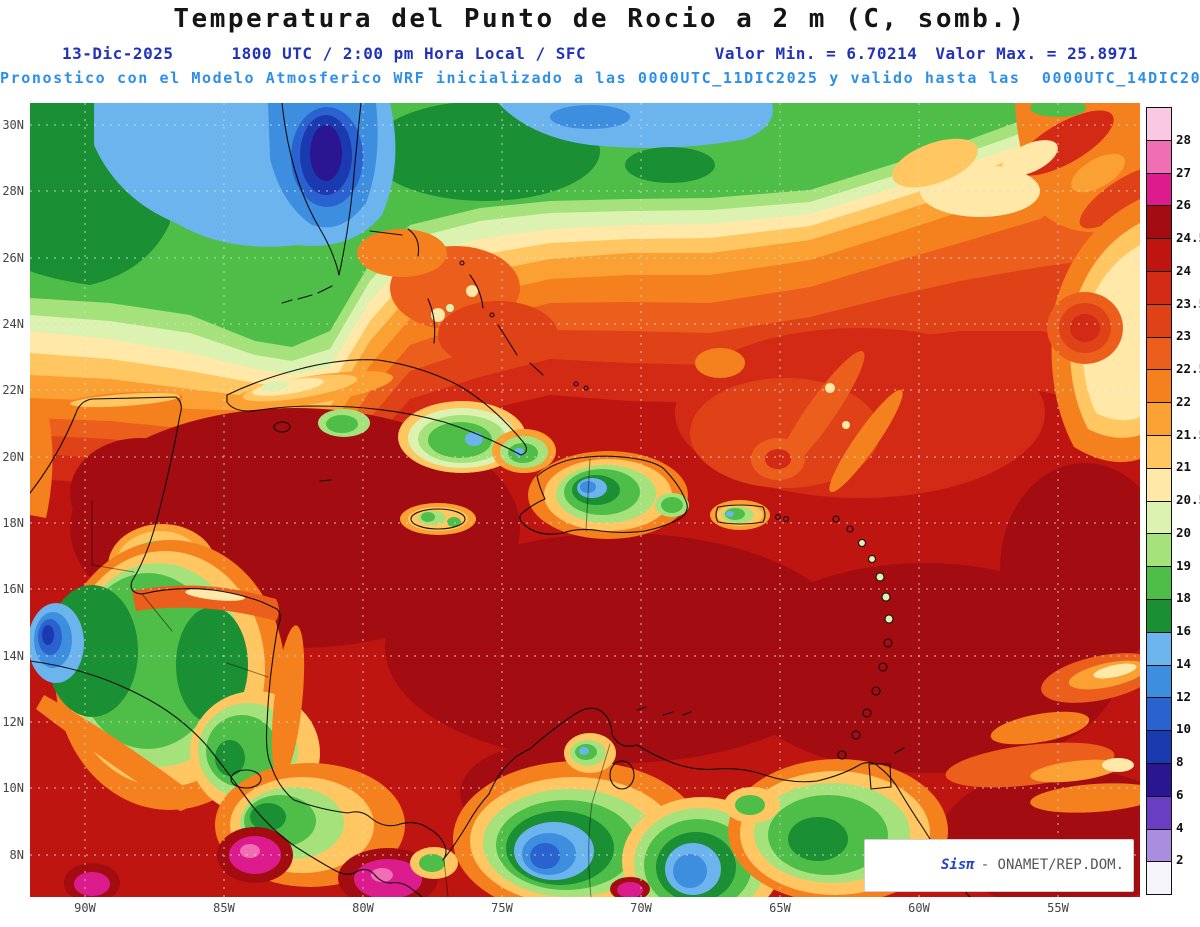 The height and width of the screenshot is (927, 1200). Describe the element at coordinates (585, 909) in the screenshot. I see `lon-axis: 90W 85W 80W 75W 70W 65W 60W 55W` at that location.